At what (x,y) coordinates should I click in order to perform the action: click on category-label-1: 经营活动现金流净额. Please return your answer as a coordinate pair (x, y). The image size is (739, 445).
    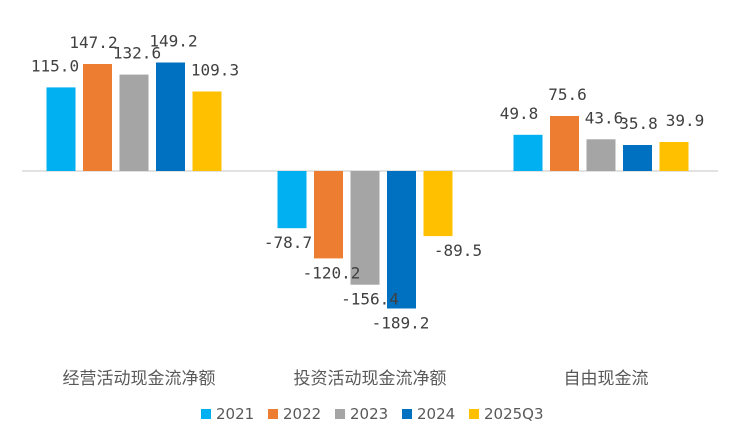
    Looking at the image, I should click on (139, 379).